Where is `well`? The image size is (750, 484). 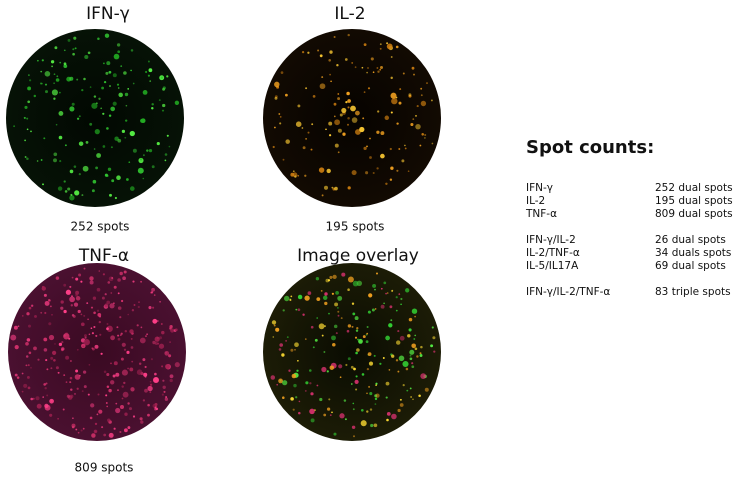
well is located at coordinates (352, 352).